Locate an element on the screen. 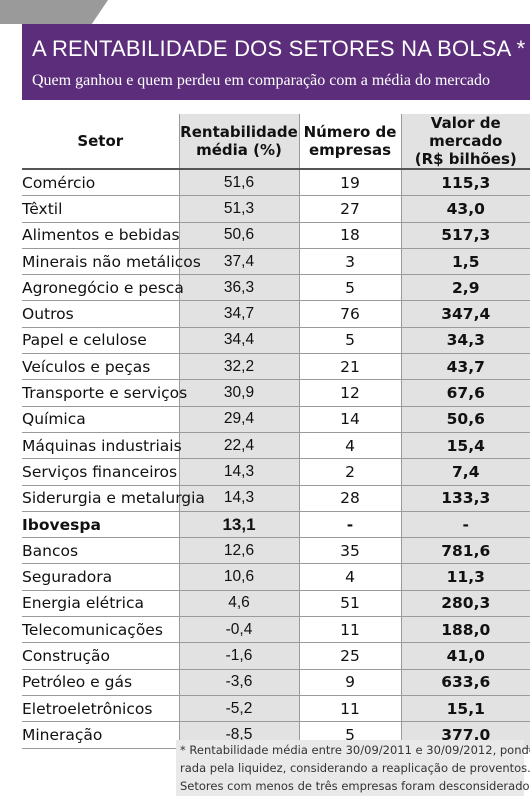  sector-name-cell: Energia elétrica is located at coordinates (101, 604).